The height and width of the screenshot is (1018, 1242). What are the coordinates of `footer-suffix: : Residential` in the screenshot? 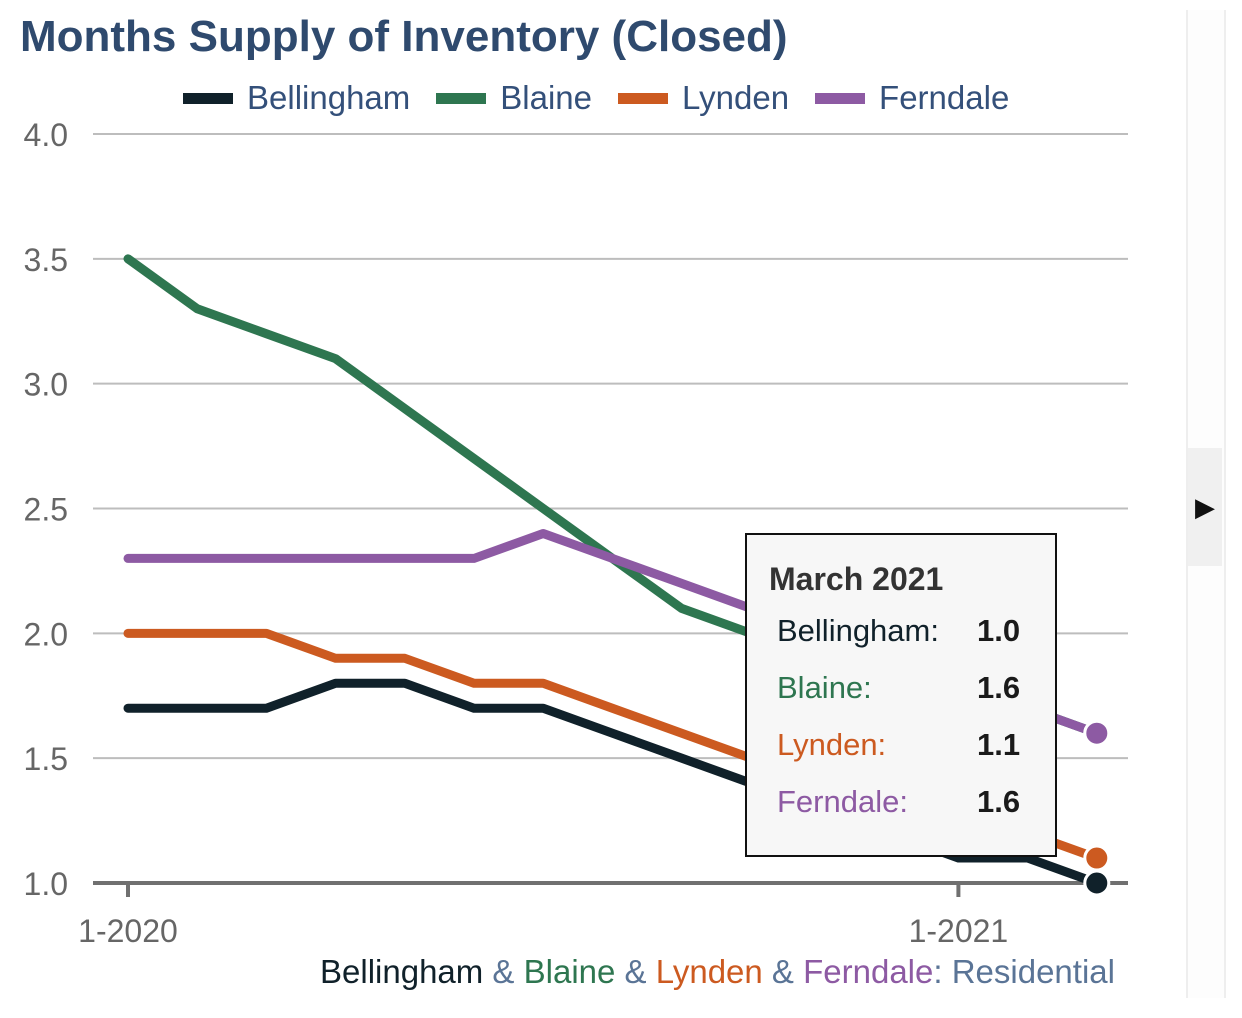 It's located at (1024, 971).